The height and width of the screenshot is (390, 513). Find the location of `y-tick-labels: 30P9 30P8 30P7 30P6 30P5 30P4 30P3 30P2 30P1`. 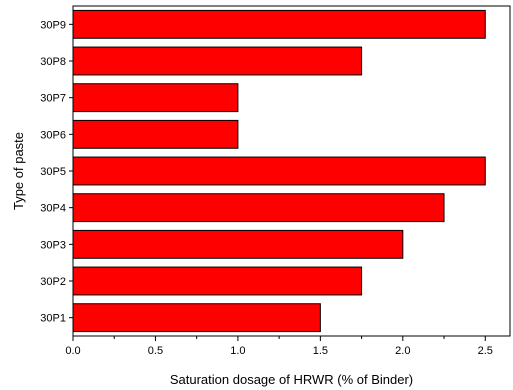

y-tick-labels: 30P9 30P8 30P7 30P6 30P5 30P4 30P3 30P2 30P1 is located at coordinates (56, 172).